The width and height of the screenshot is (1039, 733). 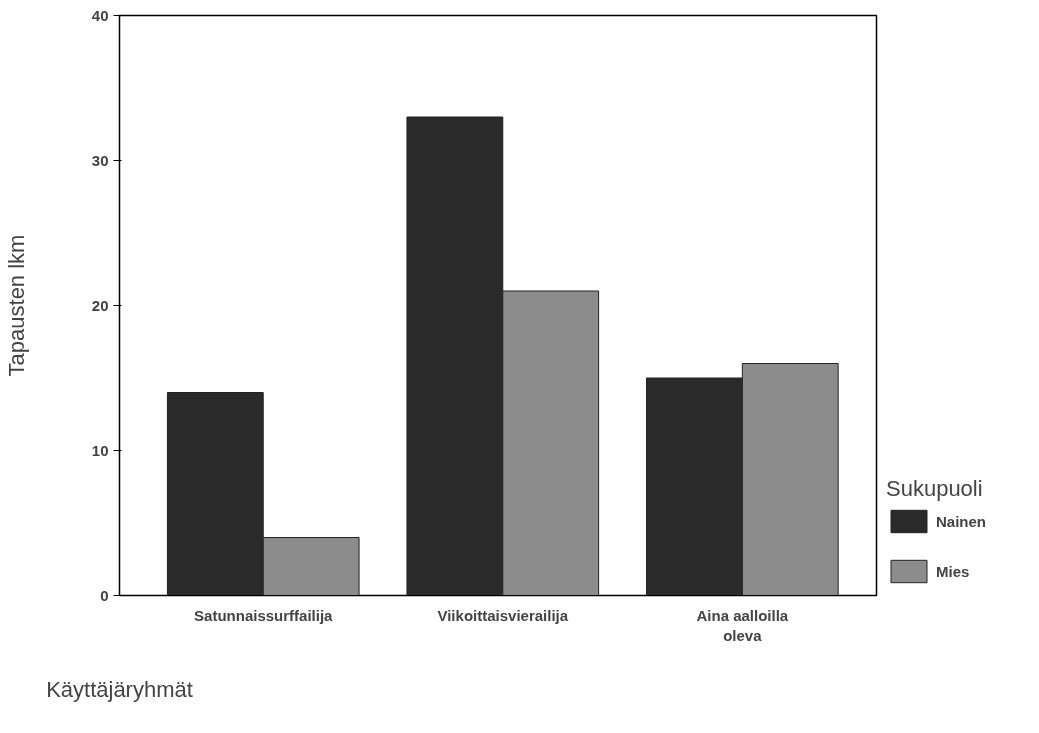 I want to click on legend-label: Mies, so click(x=953, y=571).